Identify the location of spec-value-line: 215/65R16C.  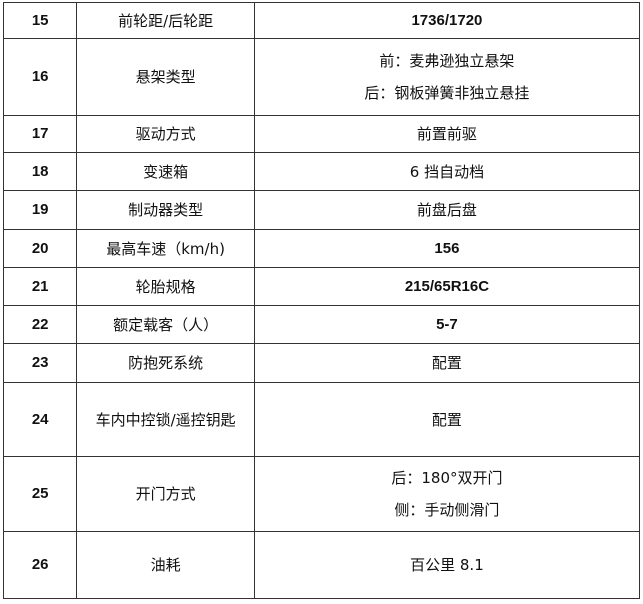
(447, 286).